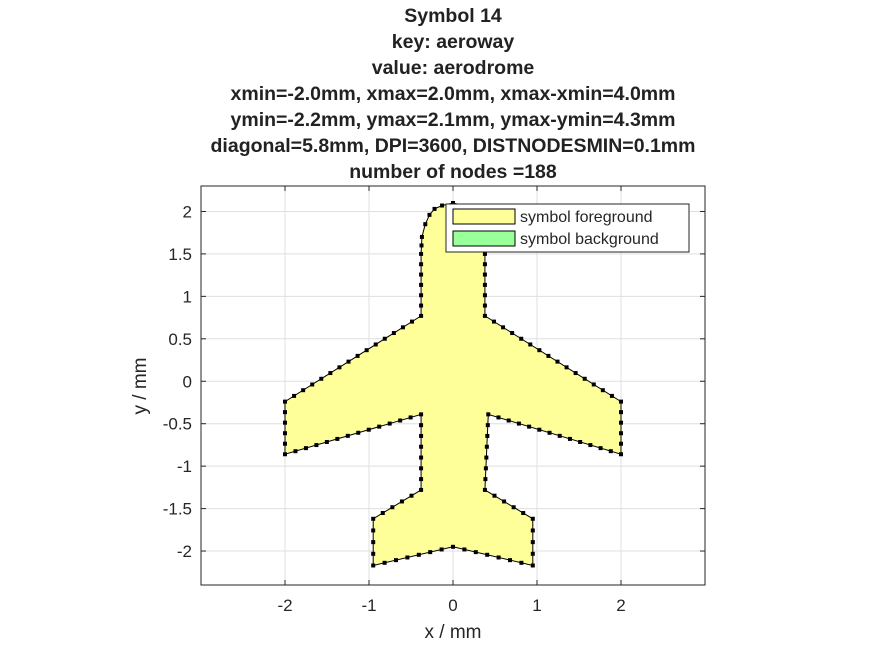 The width and height of the screenshot is (875, 657). What do you see at coordinates (184, 466) in the screenshot?
I see `y-tick-label: -1` at bounding box center [184, 466].